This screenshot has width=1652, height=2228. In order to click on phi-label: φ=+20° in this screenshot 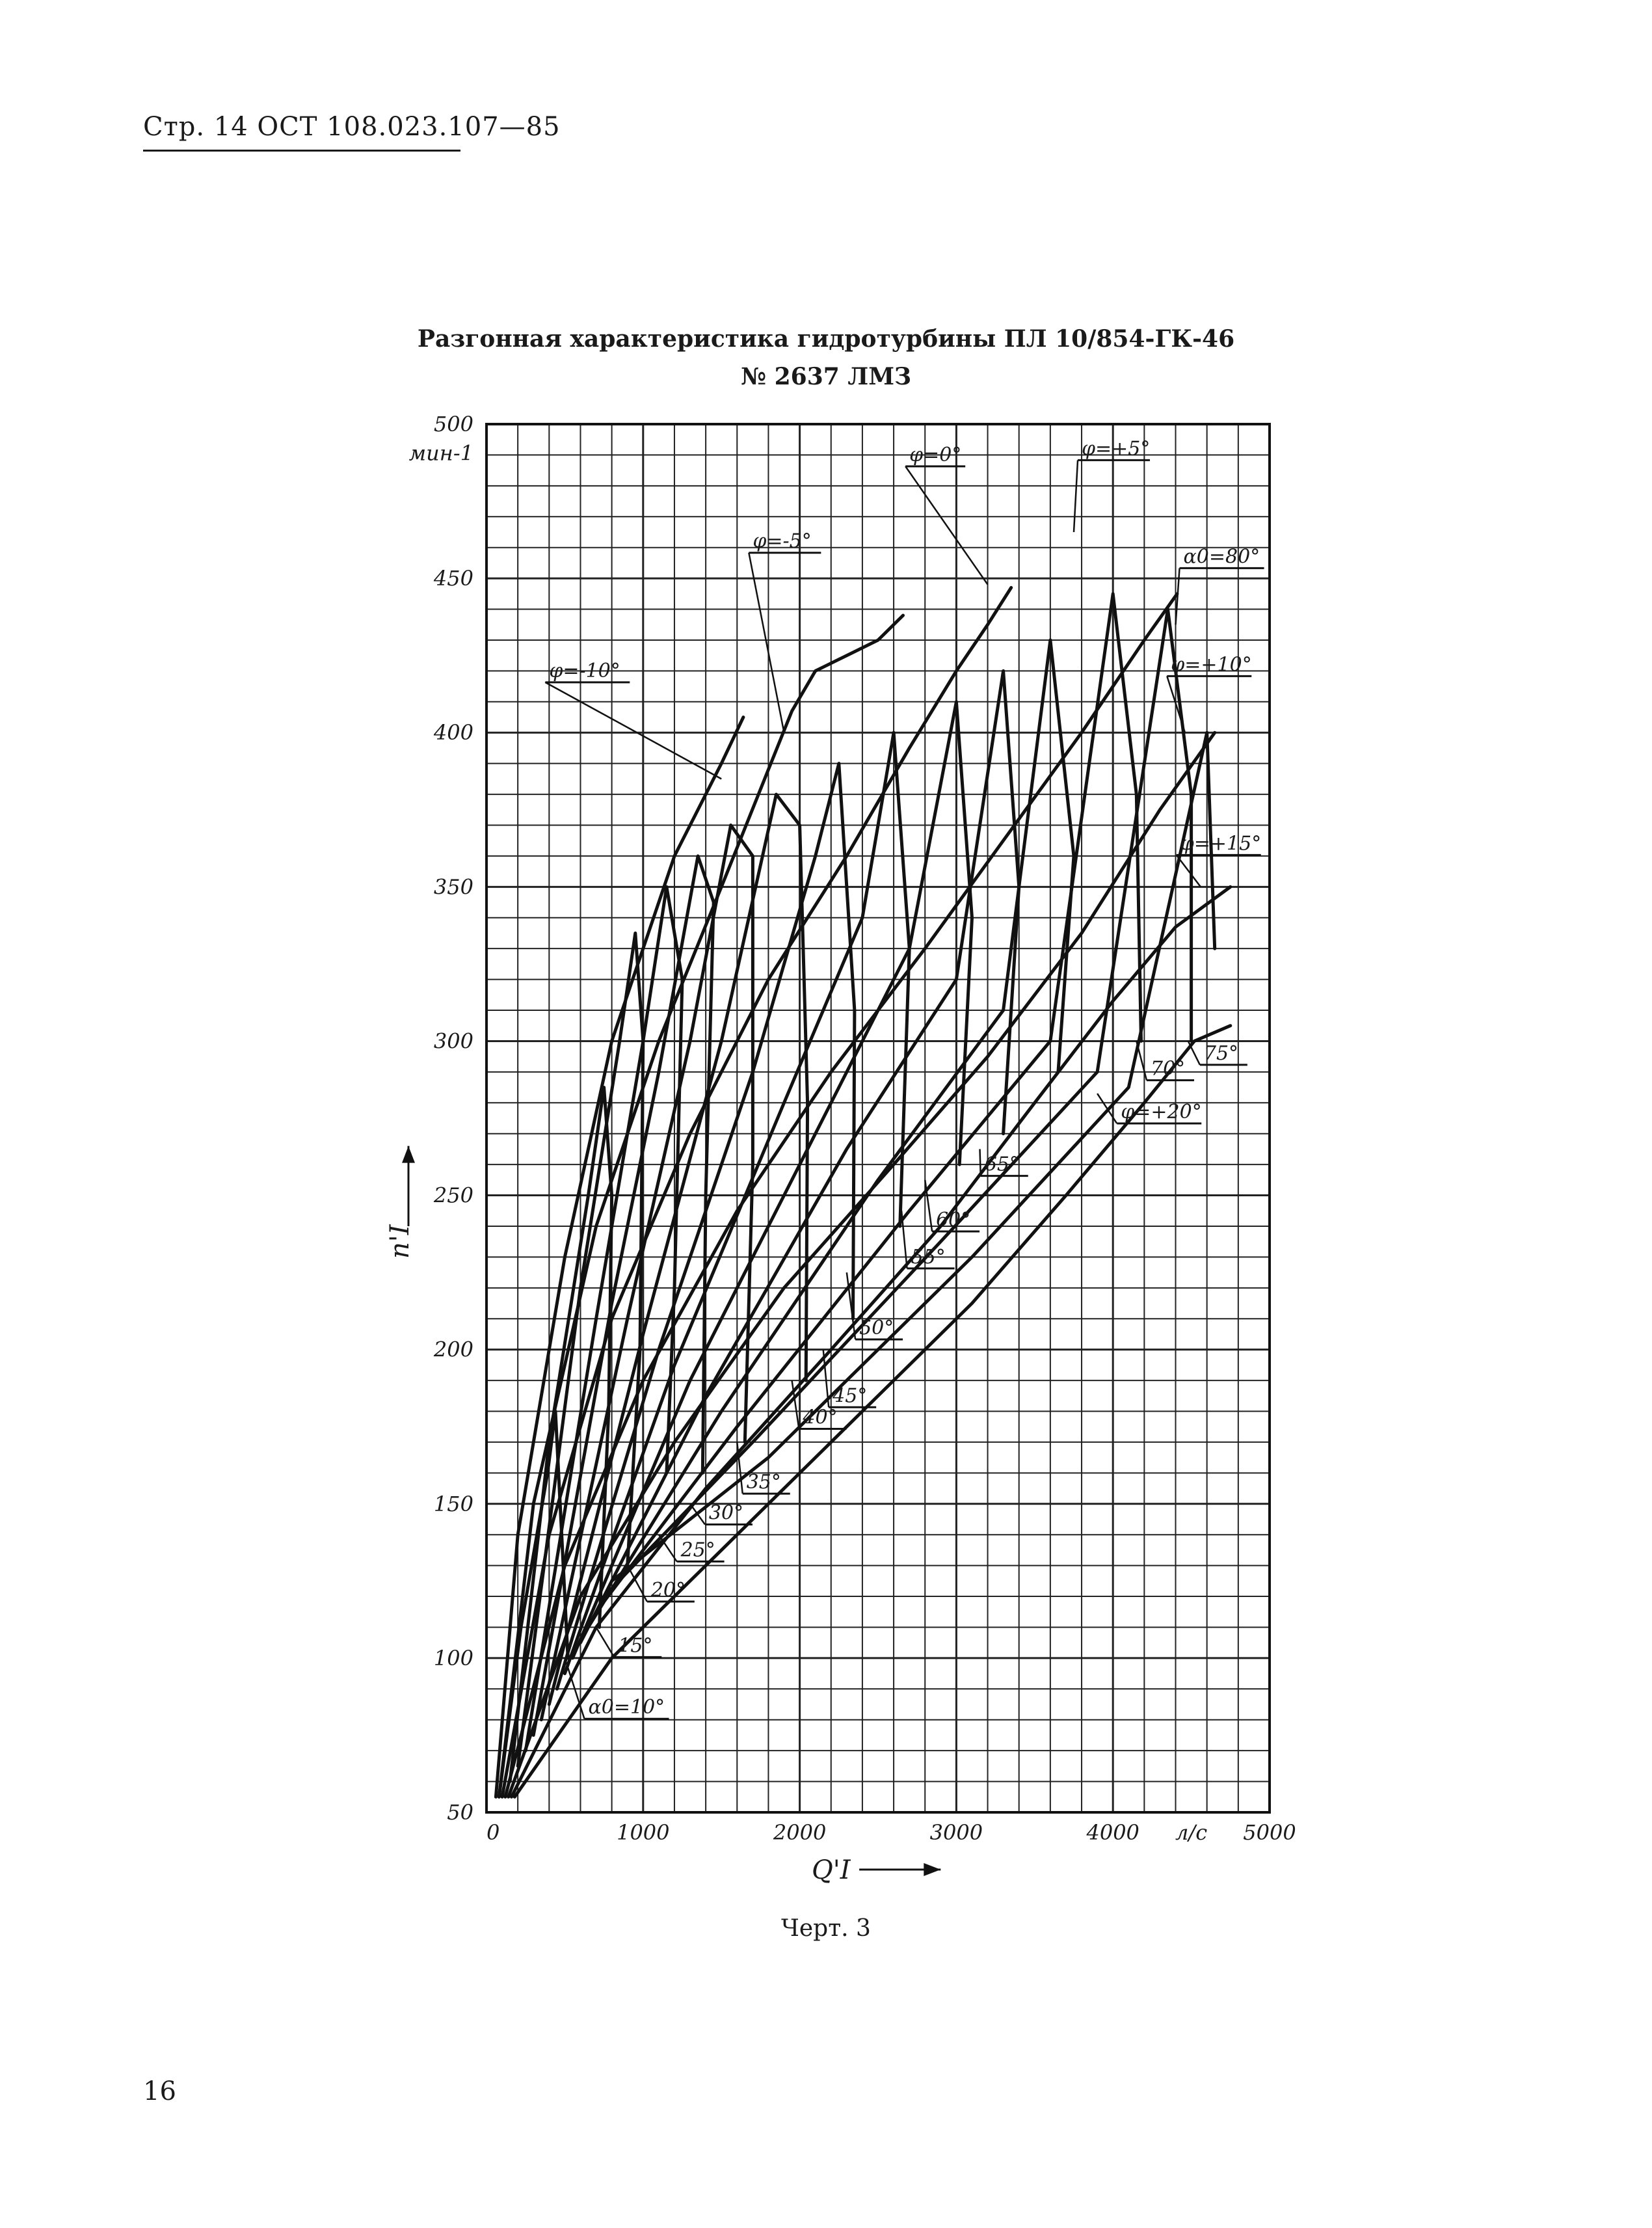, I will do `click(1161, 1112)`.